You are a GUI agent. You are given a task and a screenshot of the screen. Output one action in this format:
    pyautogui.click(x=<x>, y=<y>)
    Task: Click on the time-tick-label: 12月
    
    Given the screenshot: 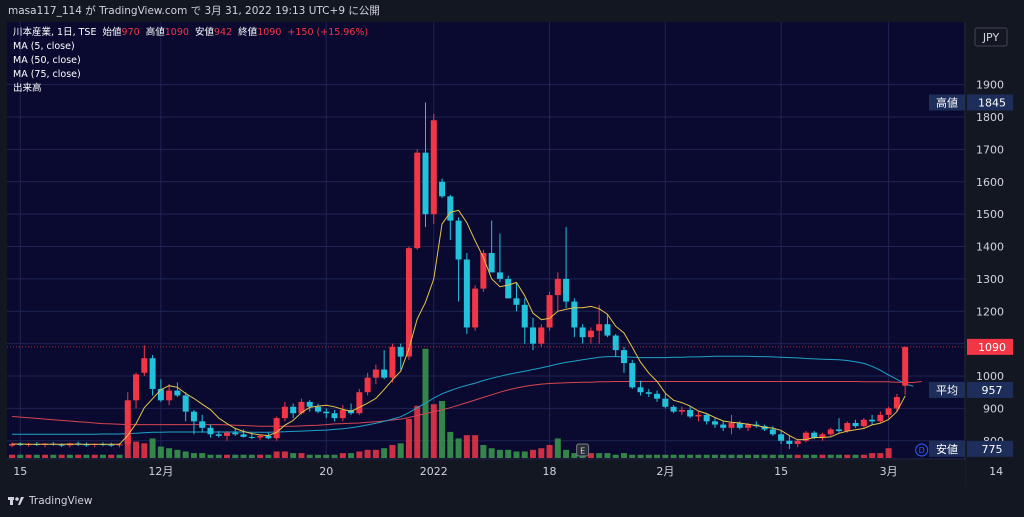 What is the action you would take?
    pyautogui.click(x=160, y=471)
    